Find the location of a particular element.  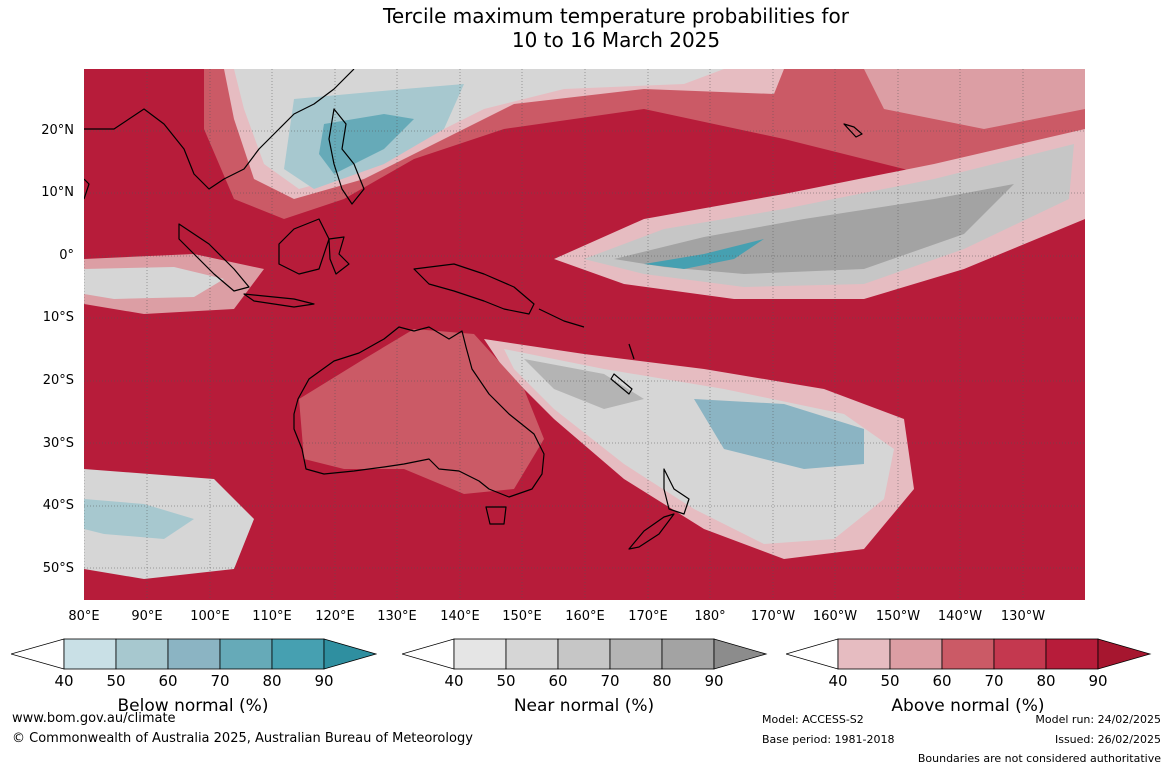

sulawesi-coastline is located at coordinates (339, 255).